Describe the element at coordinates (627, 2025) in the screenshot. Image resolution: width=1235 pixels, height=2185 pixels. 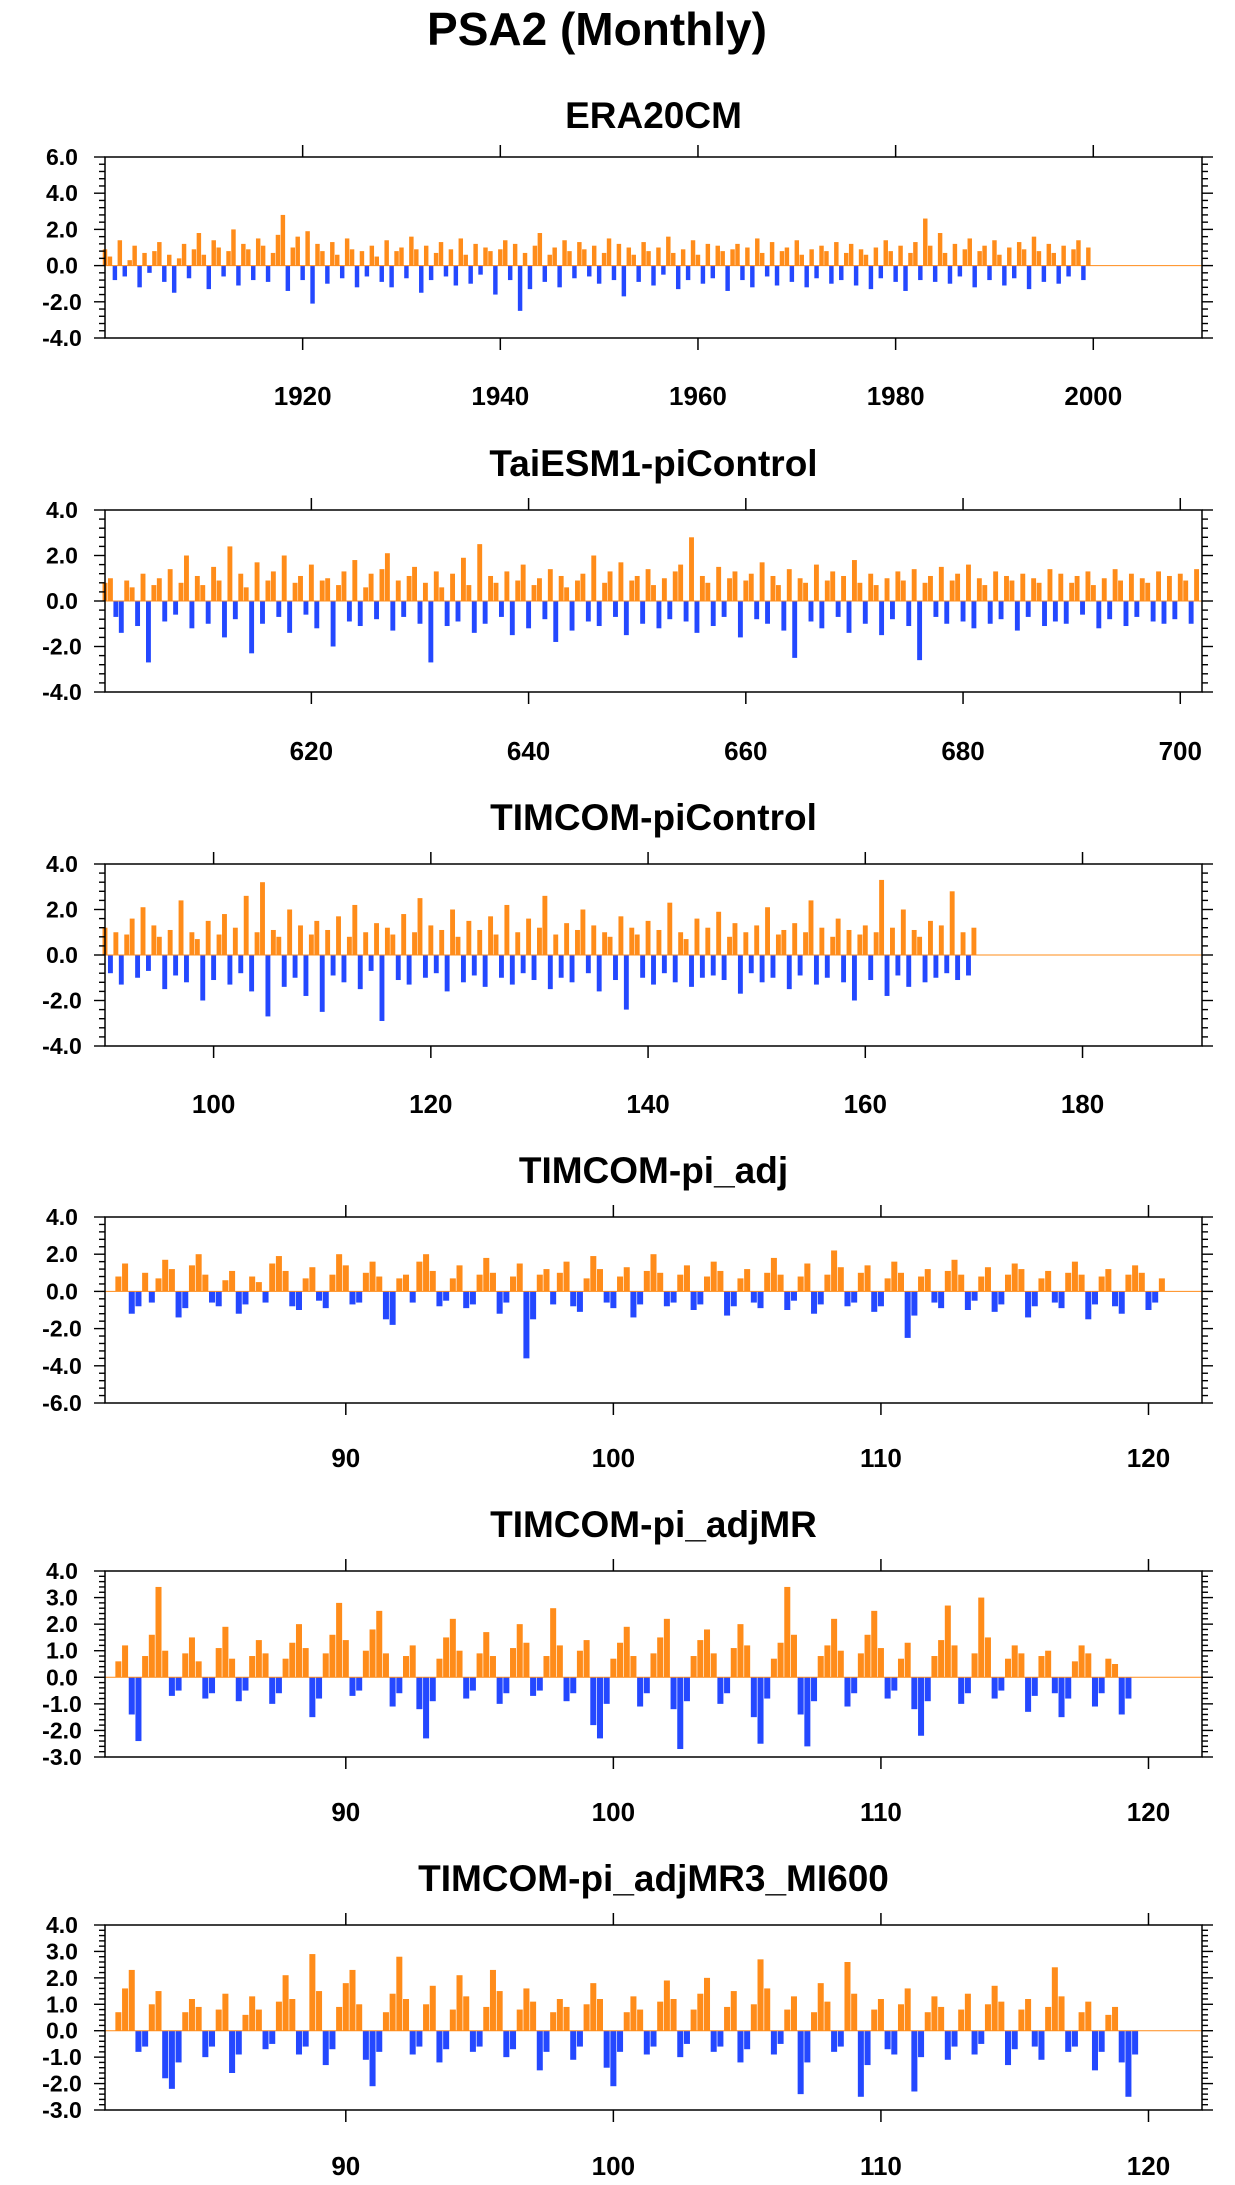
I see `bar-series` at that location.